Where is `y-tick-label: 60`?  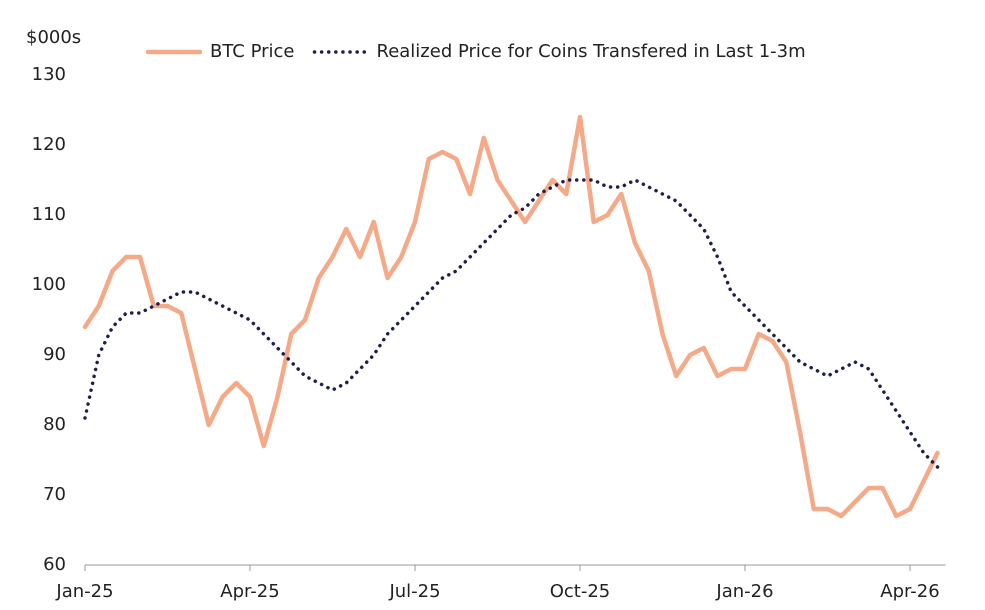 y-tick-label: 60 is located at coordinates (54, 564).